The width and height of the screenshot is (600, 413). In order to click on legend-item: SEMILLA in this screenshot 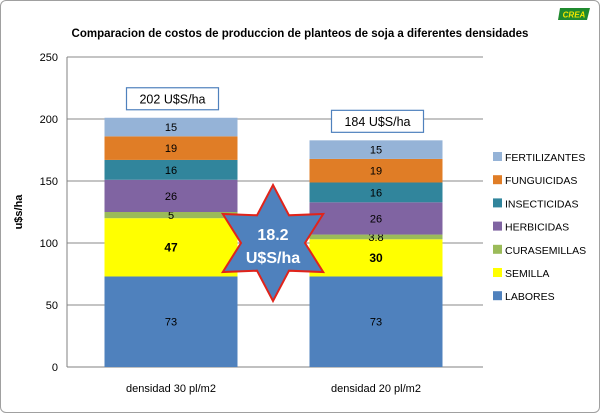, I will do `click(521, 274)`.